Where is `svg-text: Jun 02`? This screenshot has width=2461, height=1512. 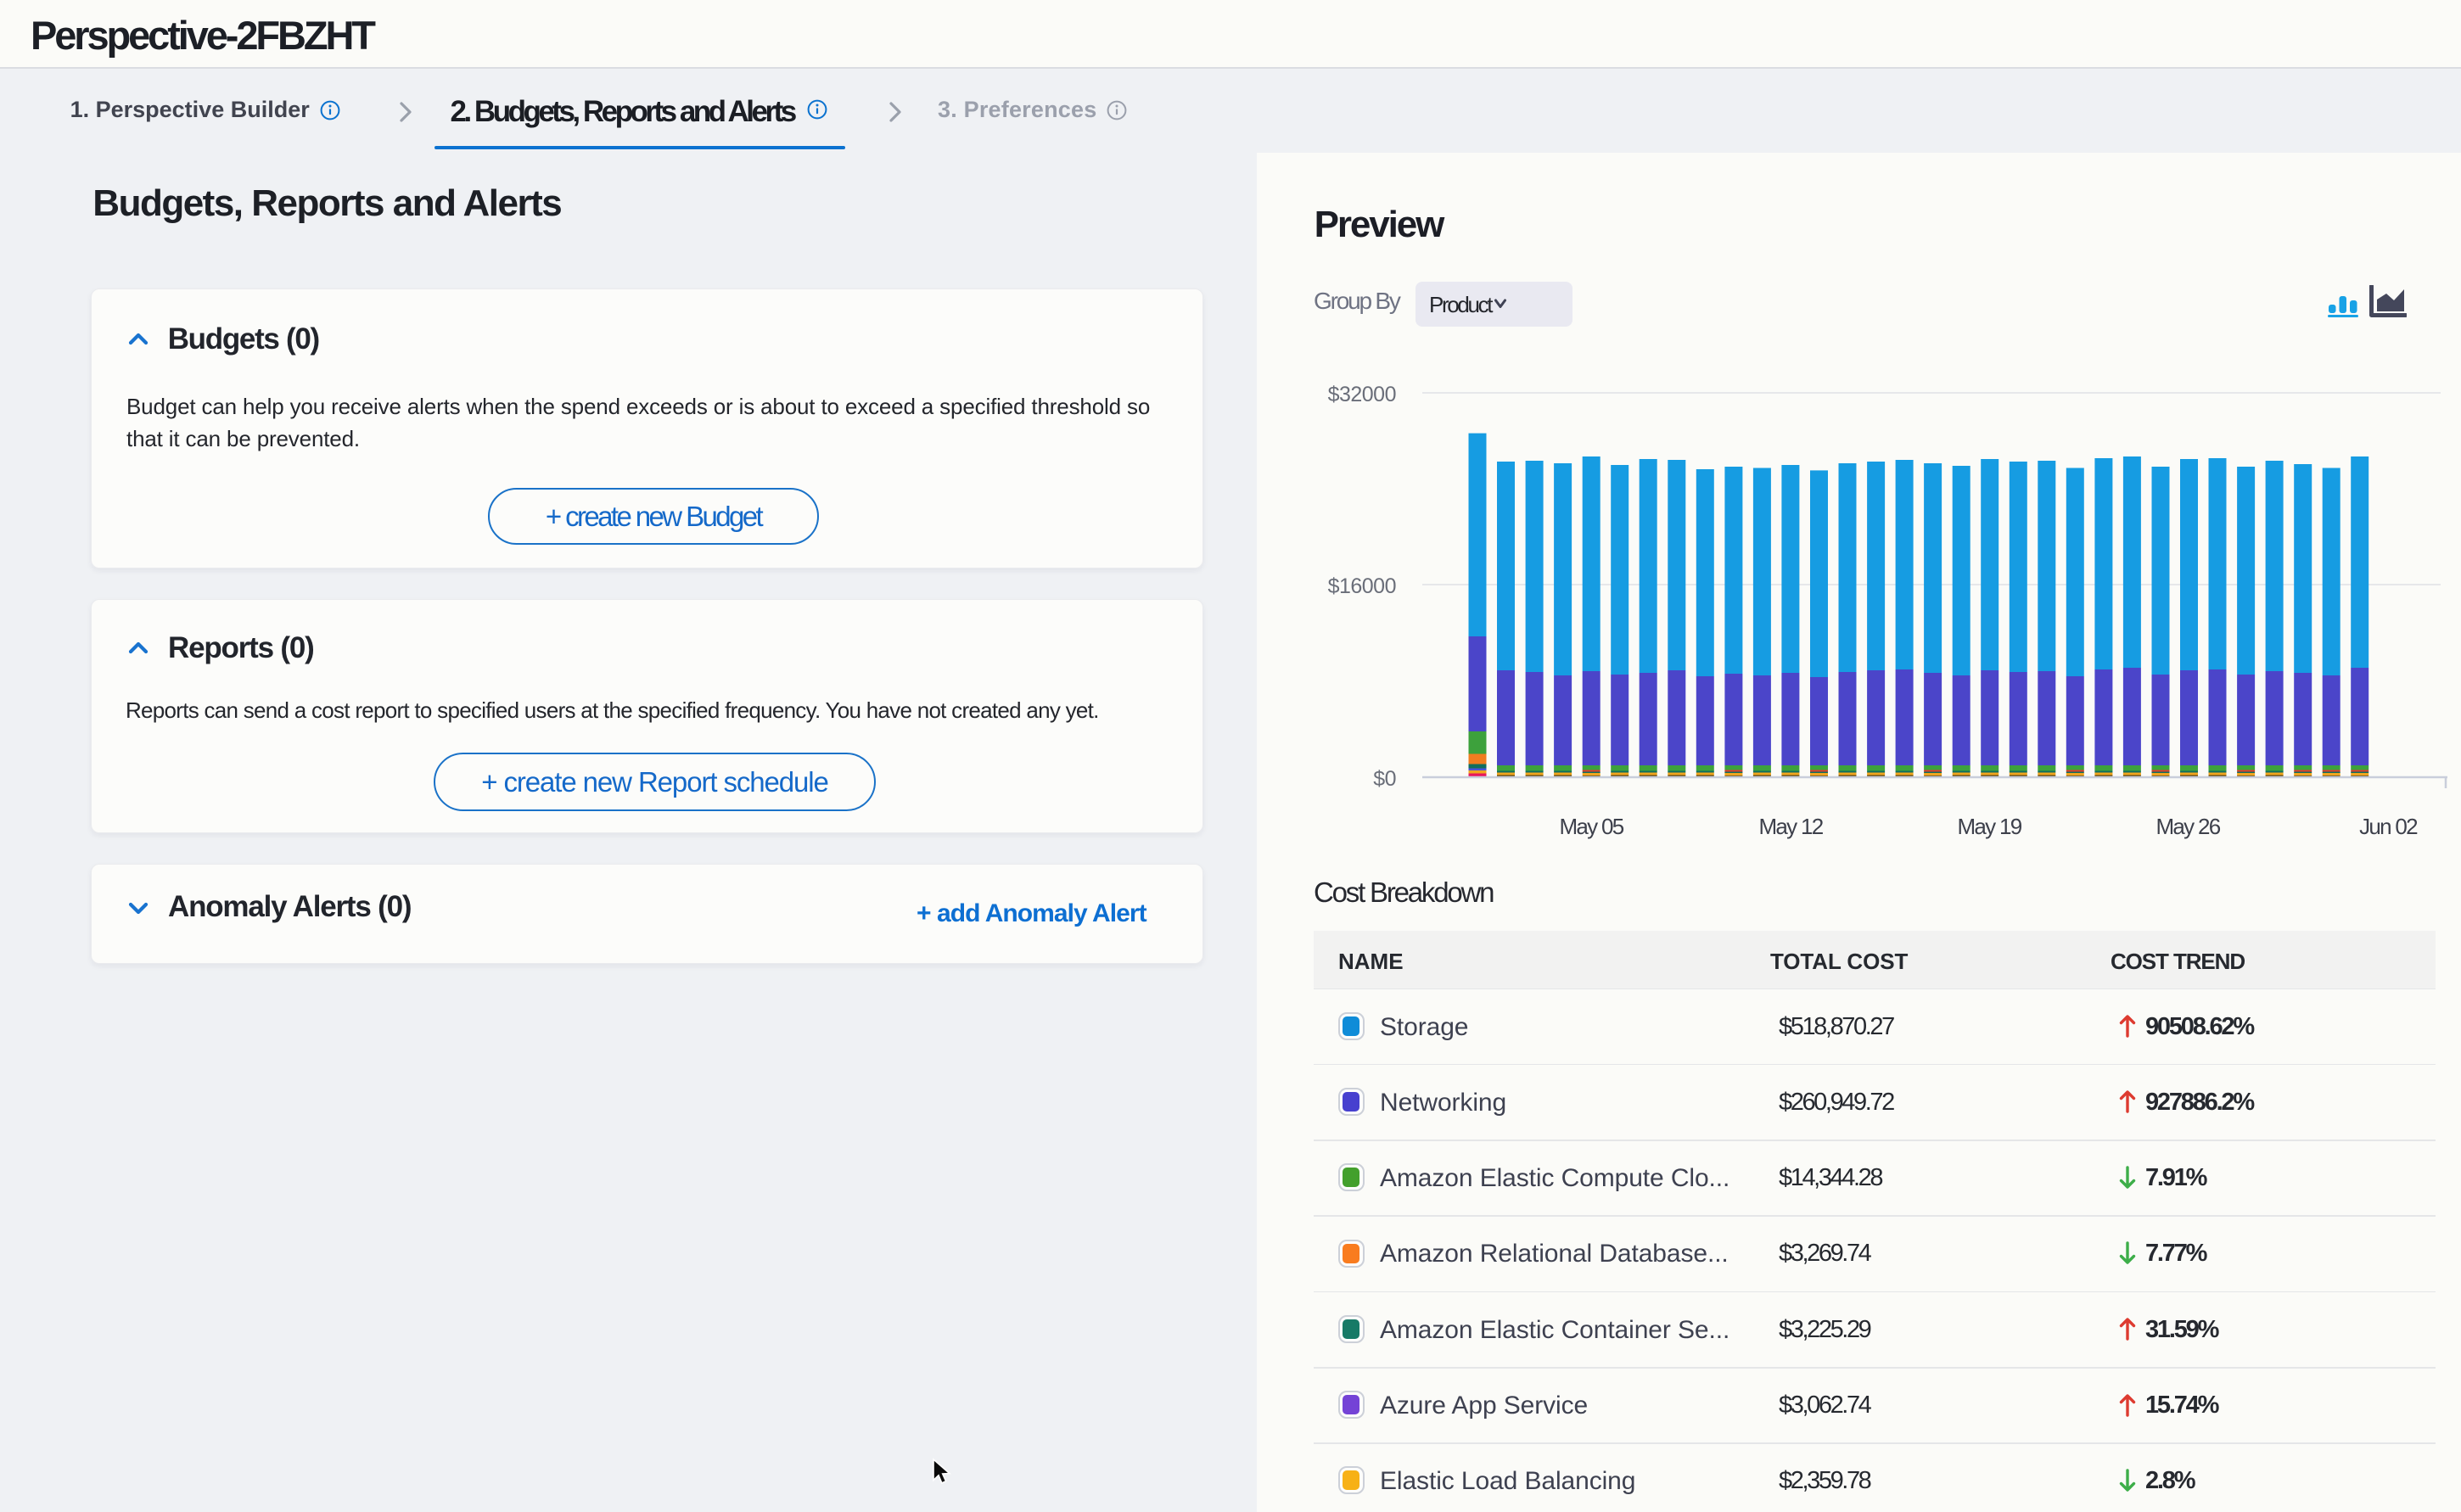 svg-text: Jun 02 is located at coordinates (2388, 827).